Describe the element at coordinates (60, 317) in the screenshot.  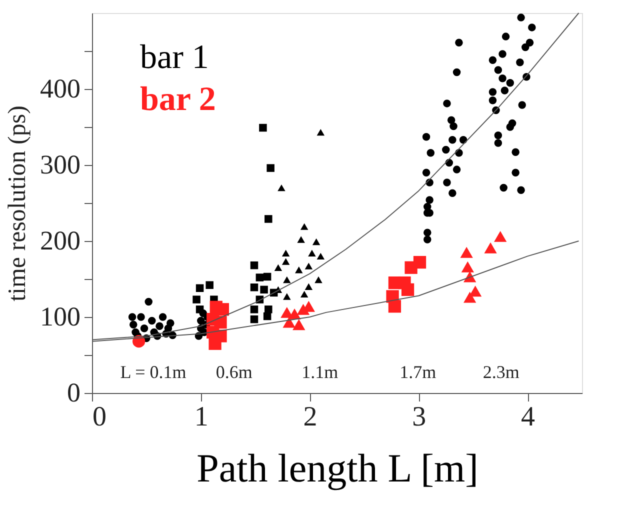
I see `y-tick-label: 100` at that location.